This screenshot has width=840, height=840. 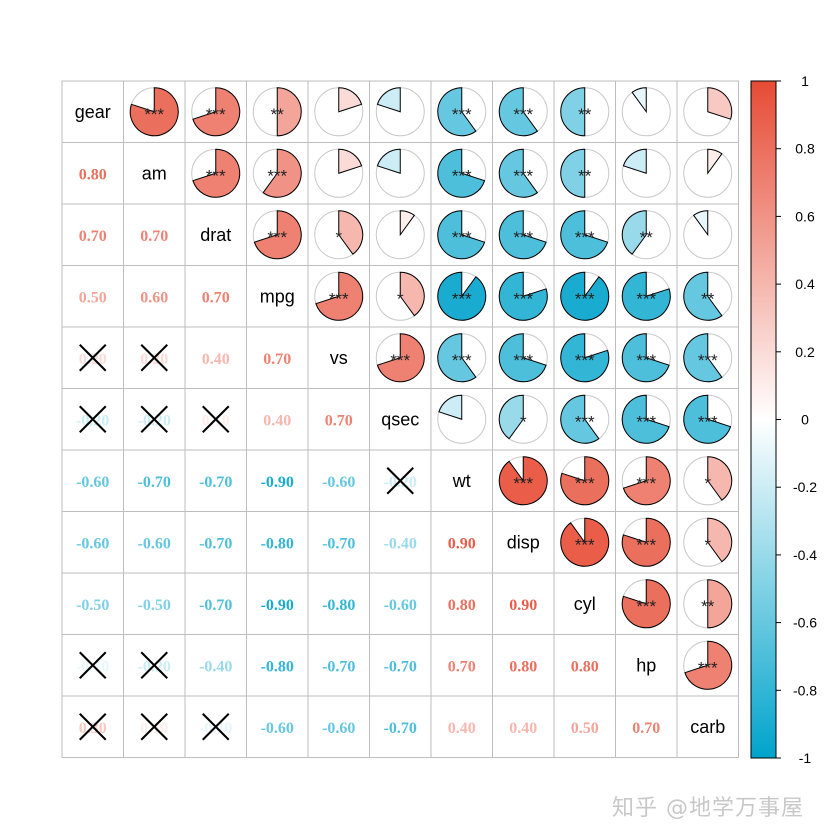 I want to click on variable-label: qsec, so click(x=400, y=419).